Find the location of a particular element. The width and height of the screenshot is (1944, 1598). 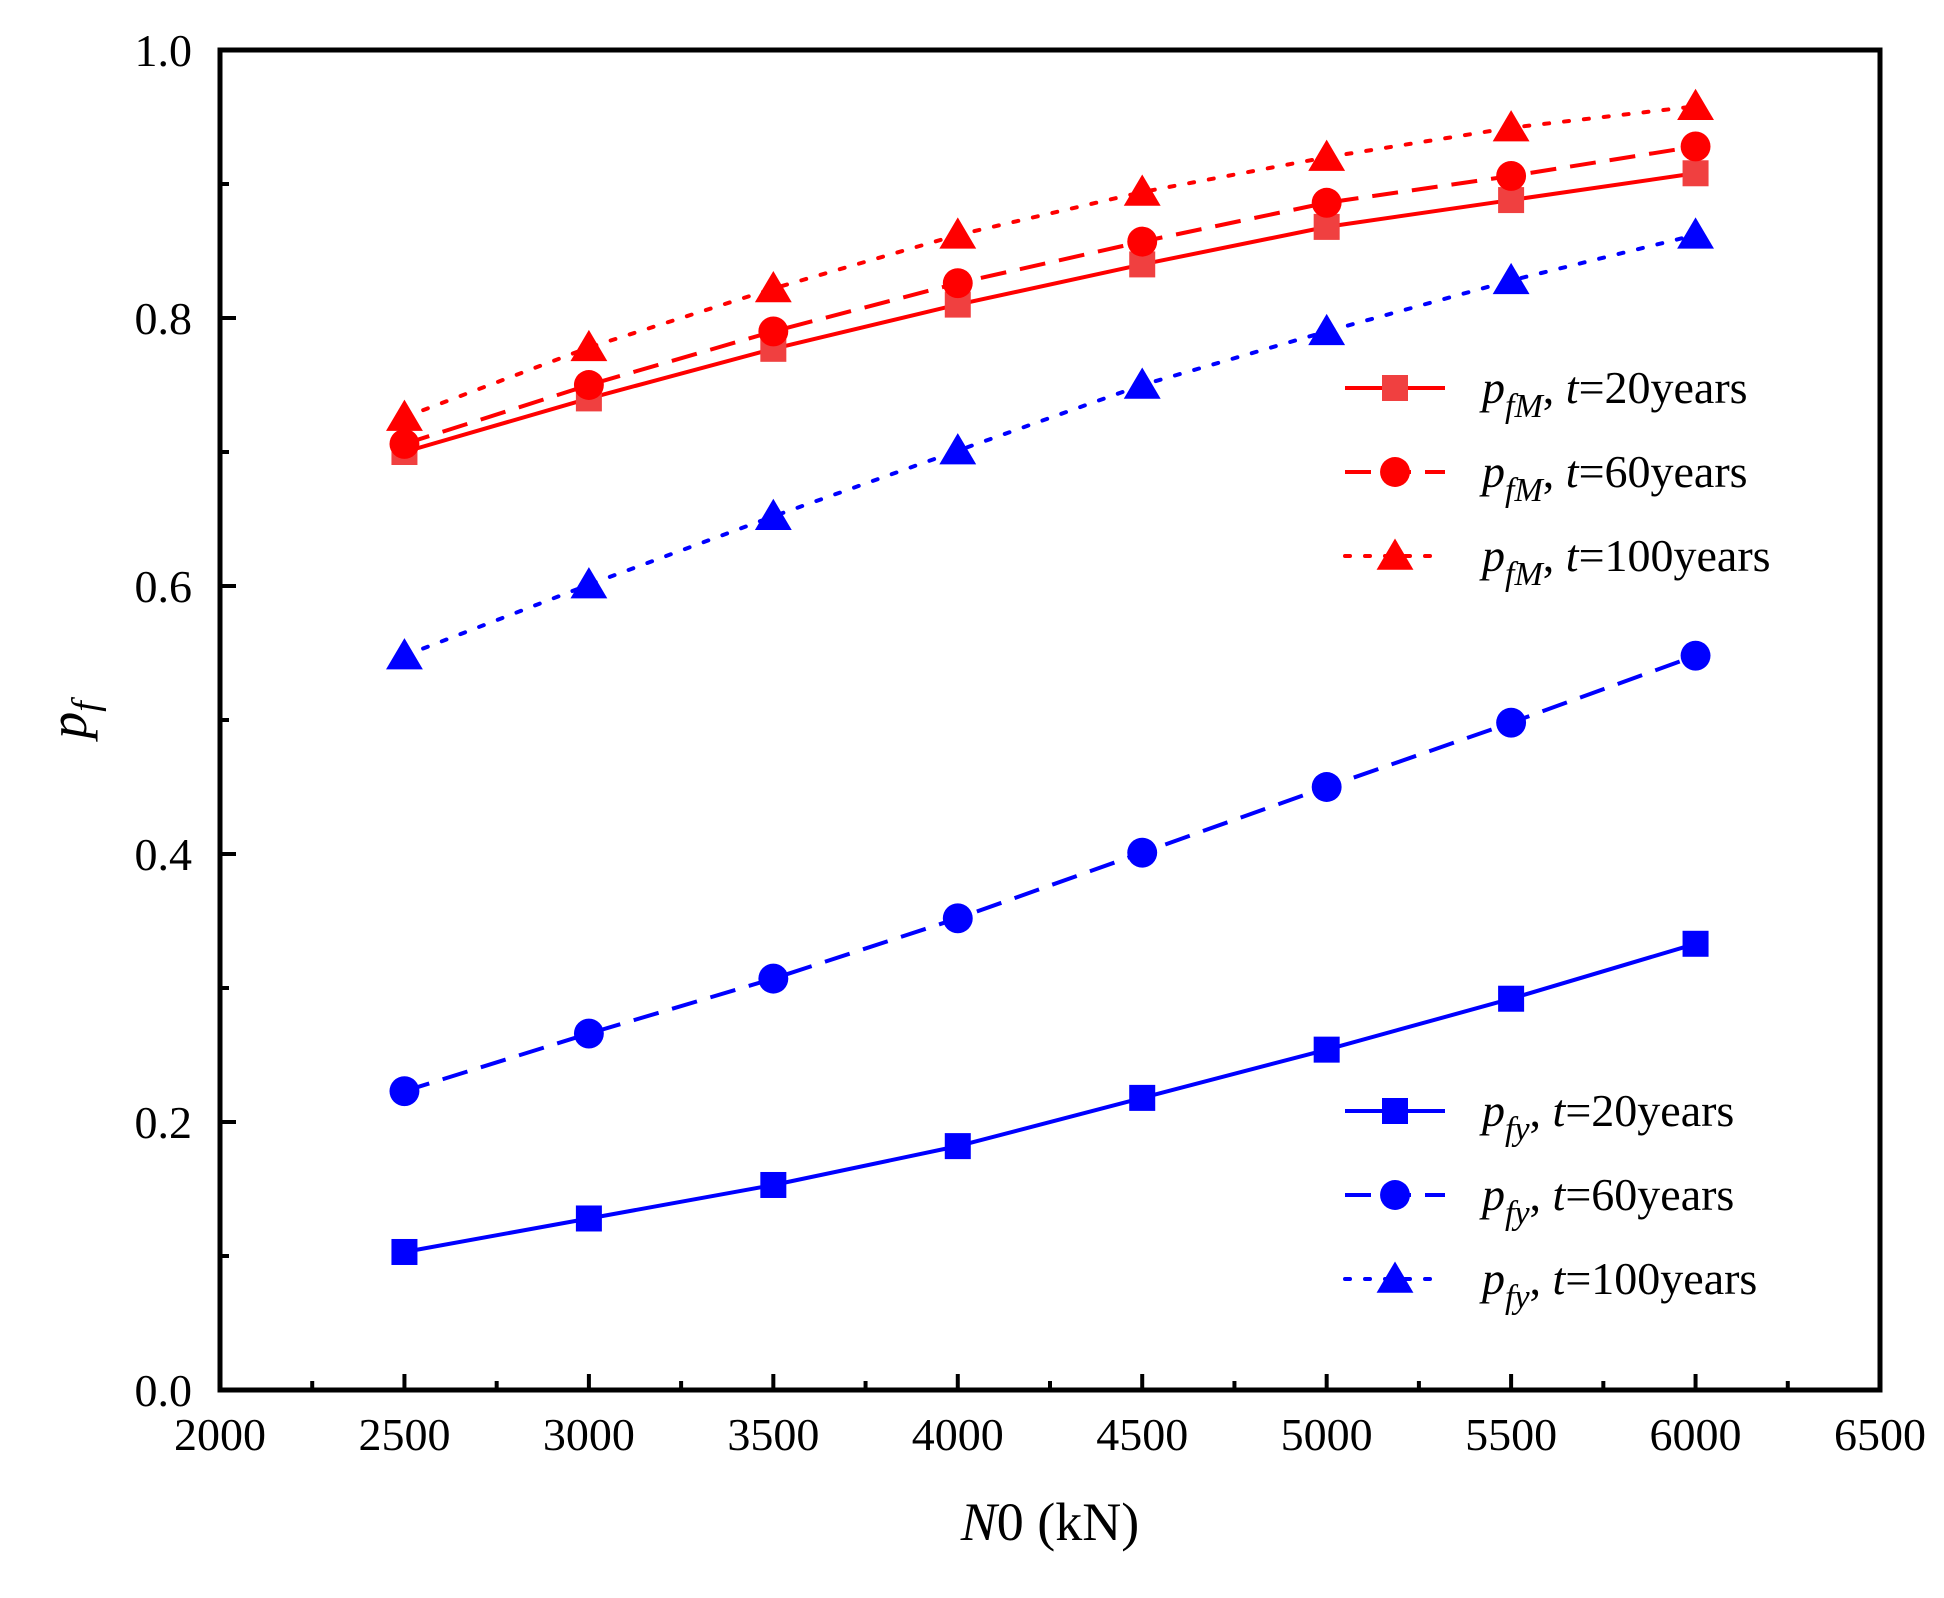

y-tick-label: 0.8 is located at coordinates (164, 318).